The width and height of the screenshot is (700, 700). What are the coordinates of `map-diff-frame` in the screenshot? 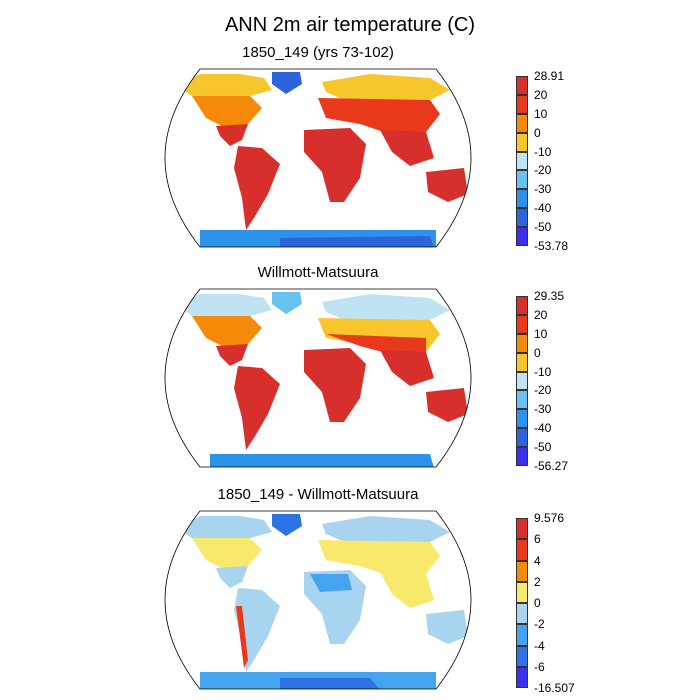 It's located at (318, 600).